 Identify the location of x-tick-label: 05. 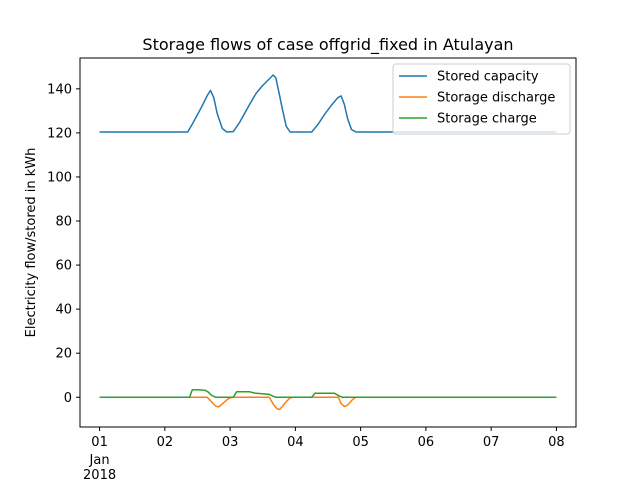
(360, 442).